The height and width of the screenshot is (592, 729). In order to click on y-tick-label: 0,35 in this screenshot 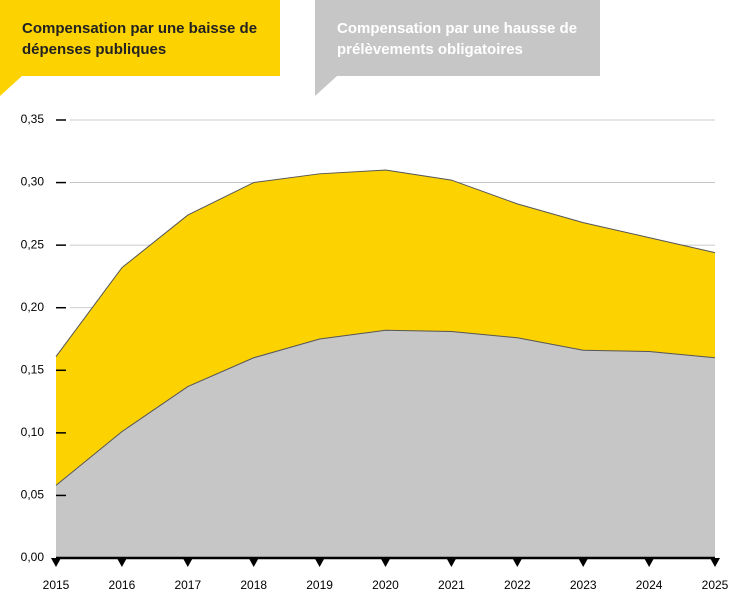, I will do `click(33, 119)`.